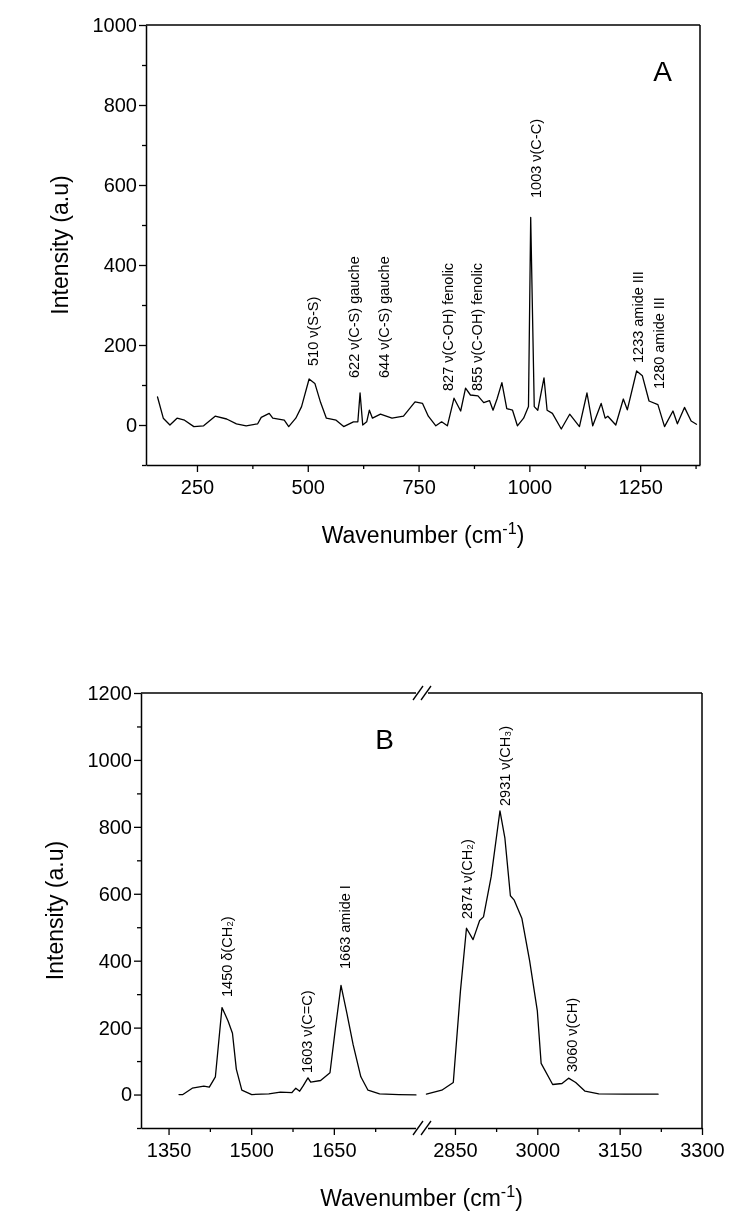 The width and height of the screenshot is (734, 1228). I want to click on annotation: 622 ν(C-S) gauche, so click(354, 317).